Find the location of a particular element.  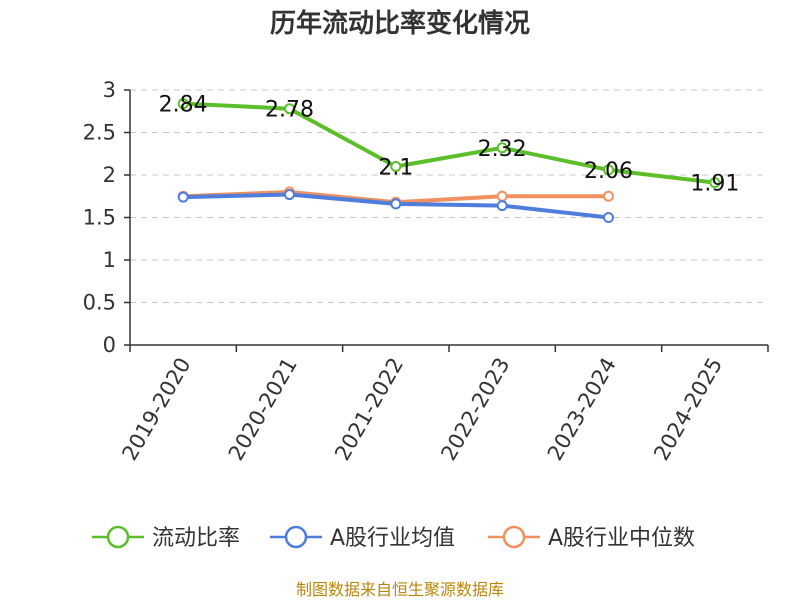

x-tick-label-5: 2024-2025 is located at coordinates (688, 409).